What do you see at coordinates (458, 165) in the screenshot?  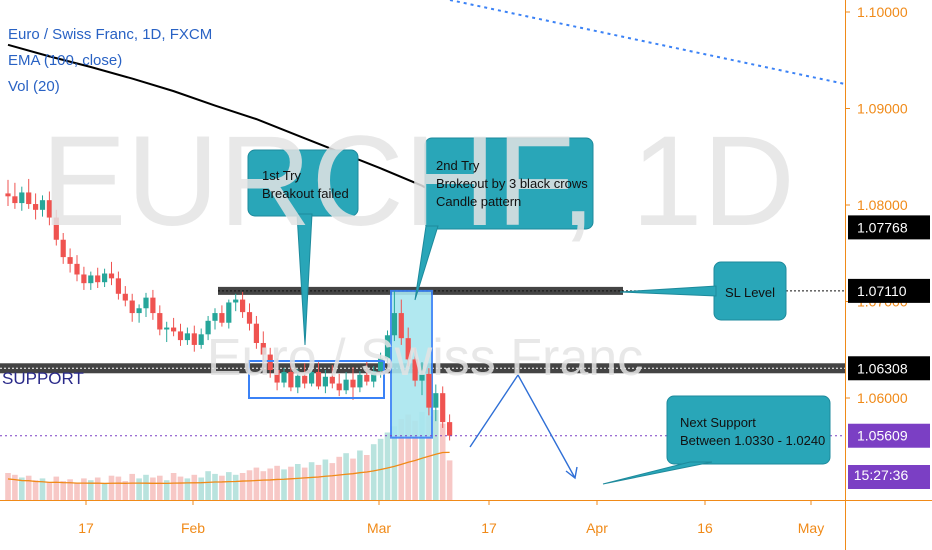 I see `second-try-line1: 2nd Try` at bounding box center [458, 165].